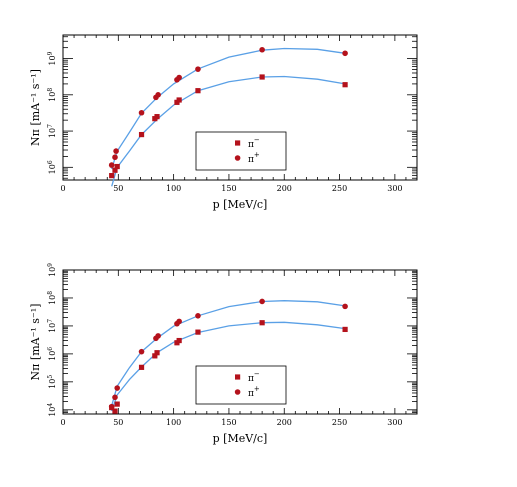 The height and width of the screenshot is (487, 517). What do you see at coordinates (257, 389) in the screenshot?
I see `legend-label-superscript: +` at bounding box center [257, 389].